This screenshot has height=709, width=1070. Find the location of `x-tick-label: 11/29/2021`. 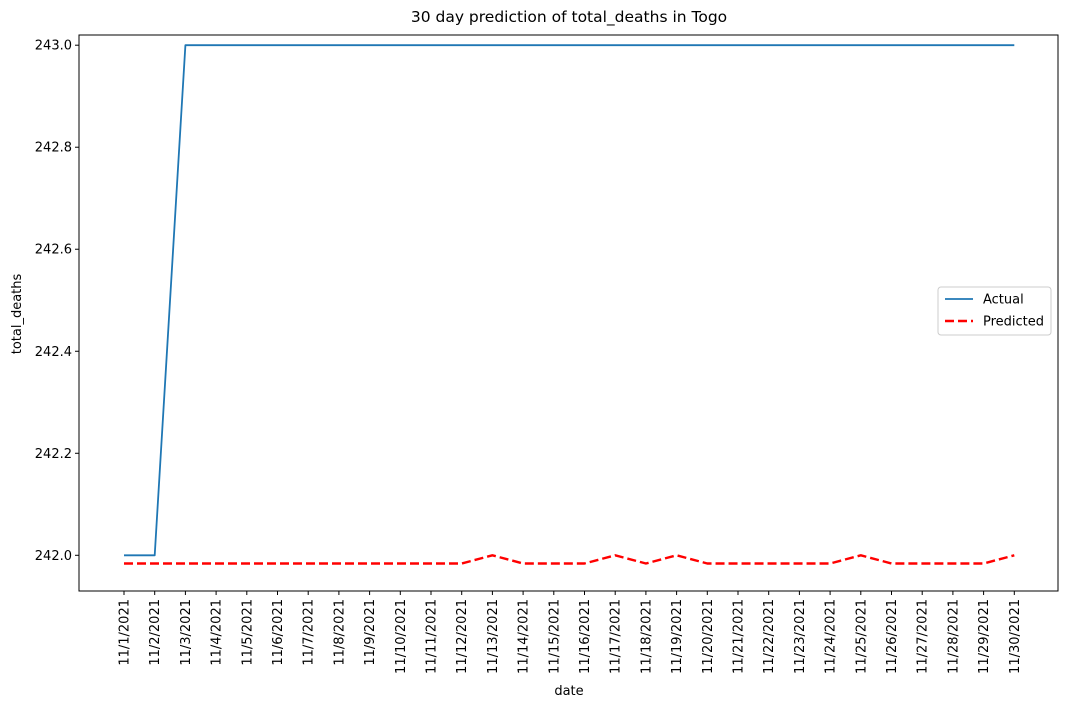

x-tick-label: 11/29/2021 is located at coordinates (984, 636).